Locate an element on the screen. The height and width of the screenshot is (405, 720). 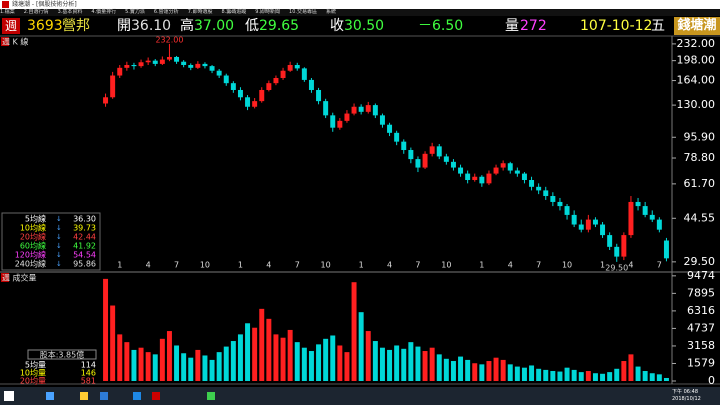
chart-title: 週 K 線 is located at coordinates (15, 42).